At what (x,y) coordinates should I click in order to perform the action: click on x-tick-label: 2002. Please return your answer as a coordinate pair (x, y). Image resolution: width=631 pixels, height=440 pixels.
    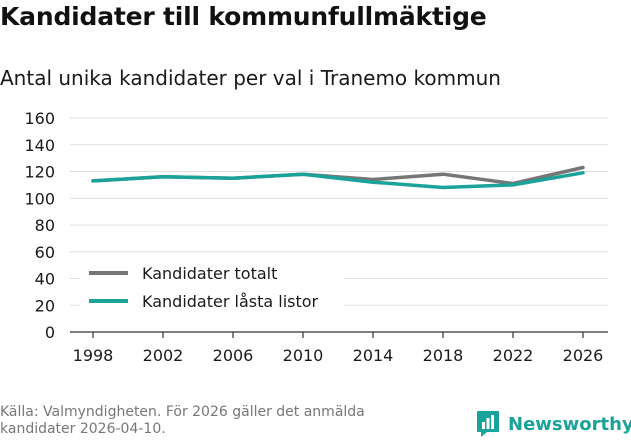
    Looking at the image, I should click on (163, 355).